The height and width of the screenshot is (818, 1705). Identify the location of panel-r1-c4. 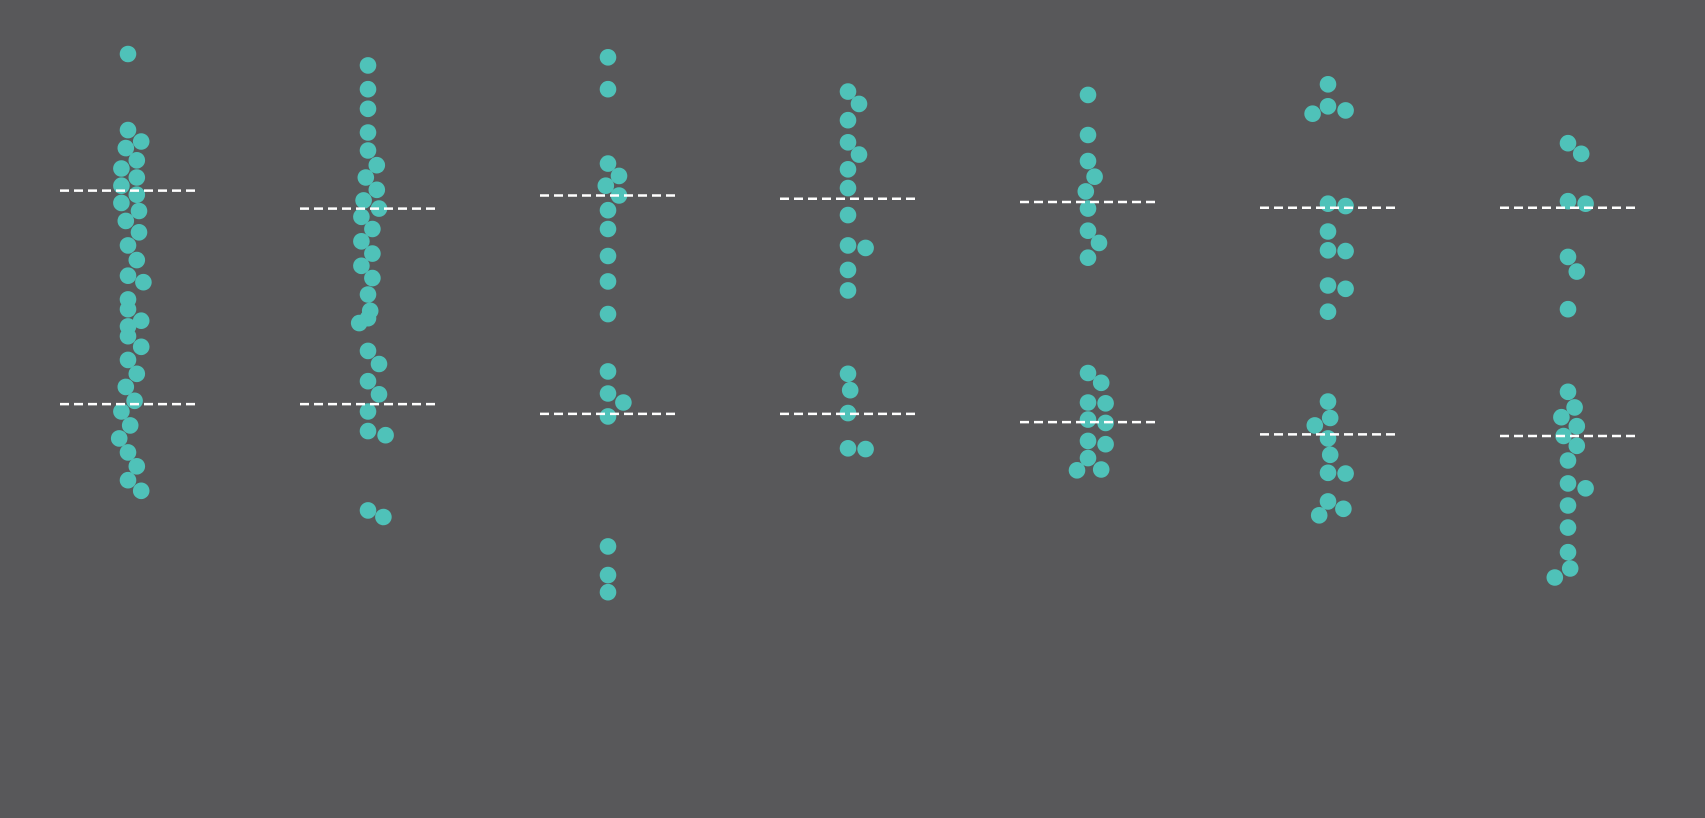
(848, 191).